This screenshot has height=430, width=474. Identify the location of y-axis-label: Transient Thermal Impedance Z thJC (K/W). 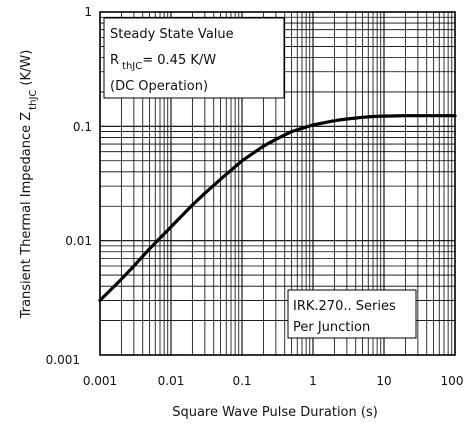
(29, 185).